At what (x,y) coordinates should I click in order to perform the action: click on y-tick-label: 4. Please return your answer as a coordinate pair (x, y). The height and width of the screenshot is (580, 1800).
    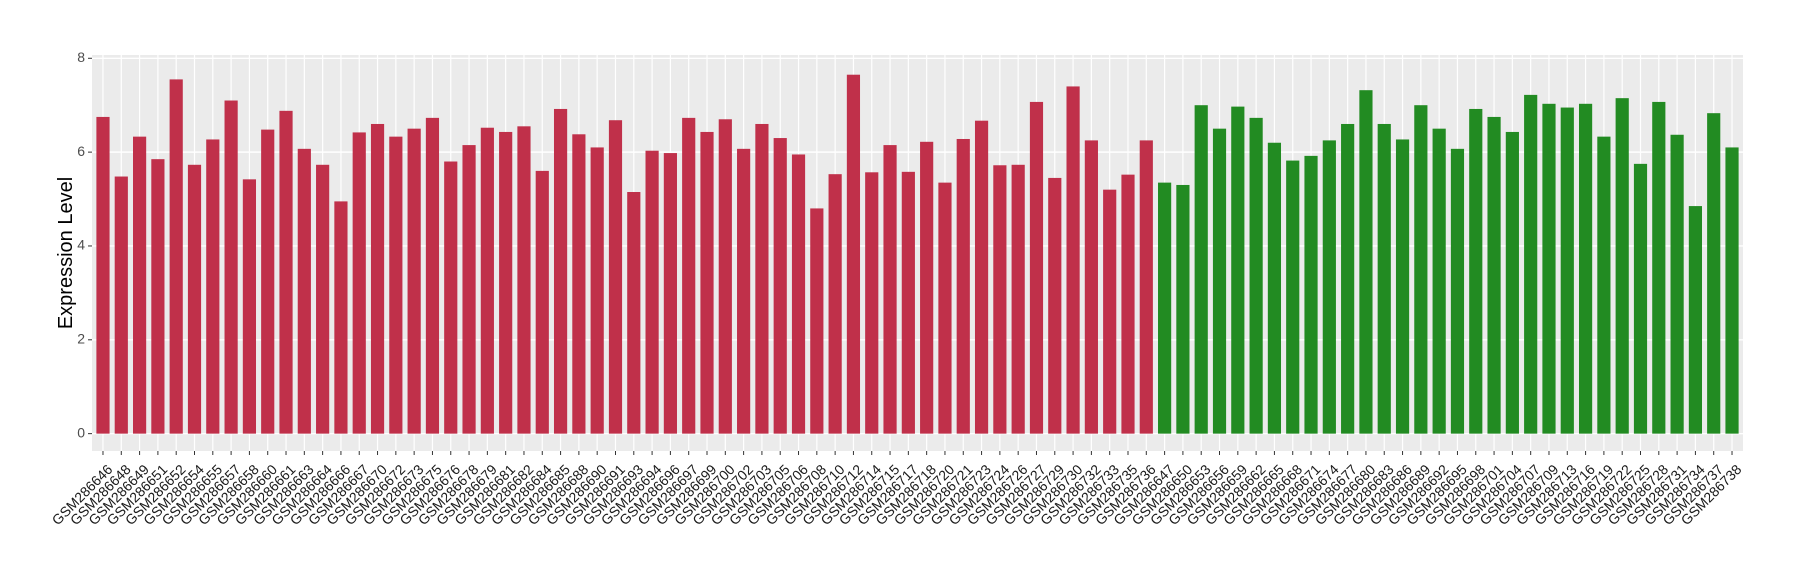
    Looking at the image, I should click on (81, 245).